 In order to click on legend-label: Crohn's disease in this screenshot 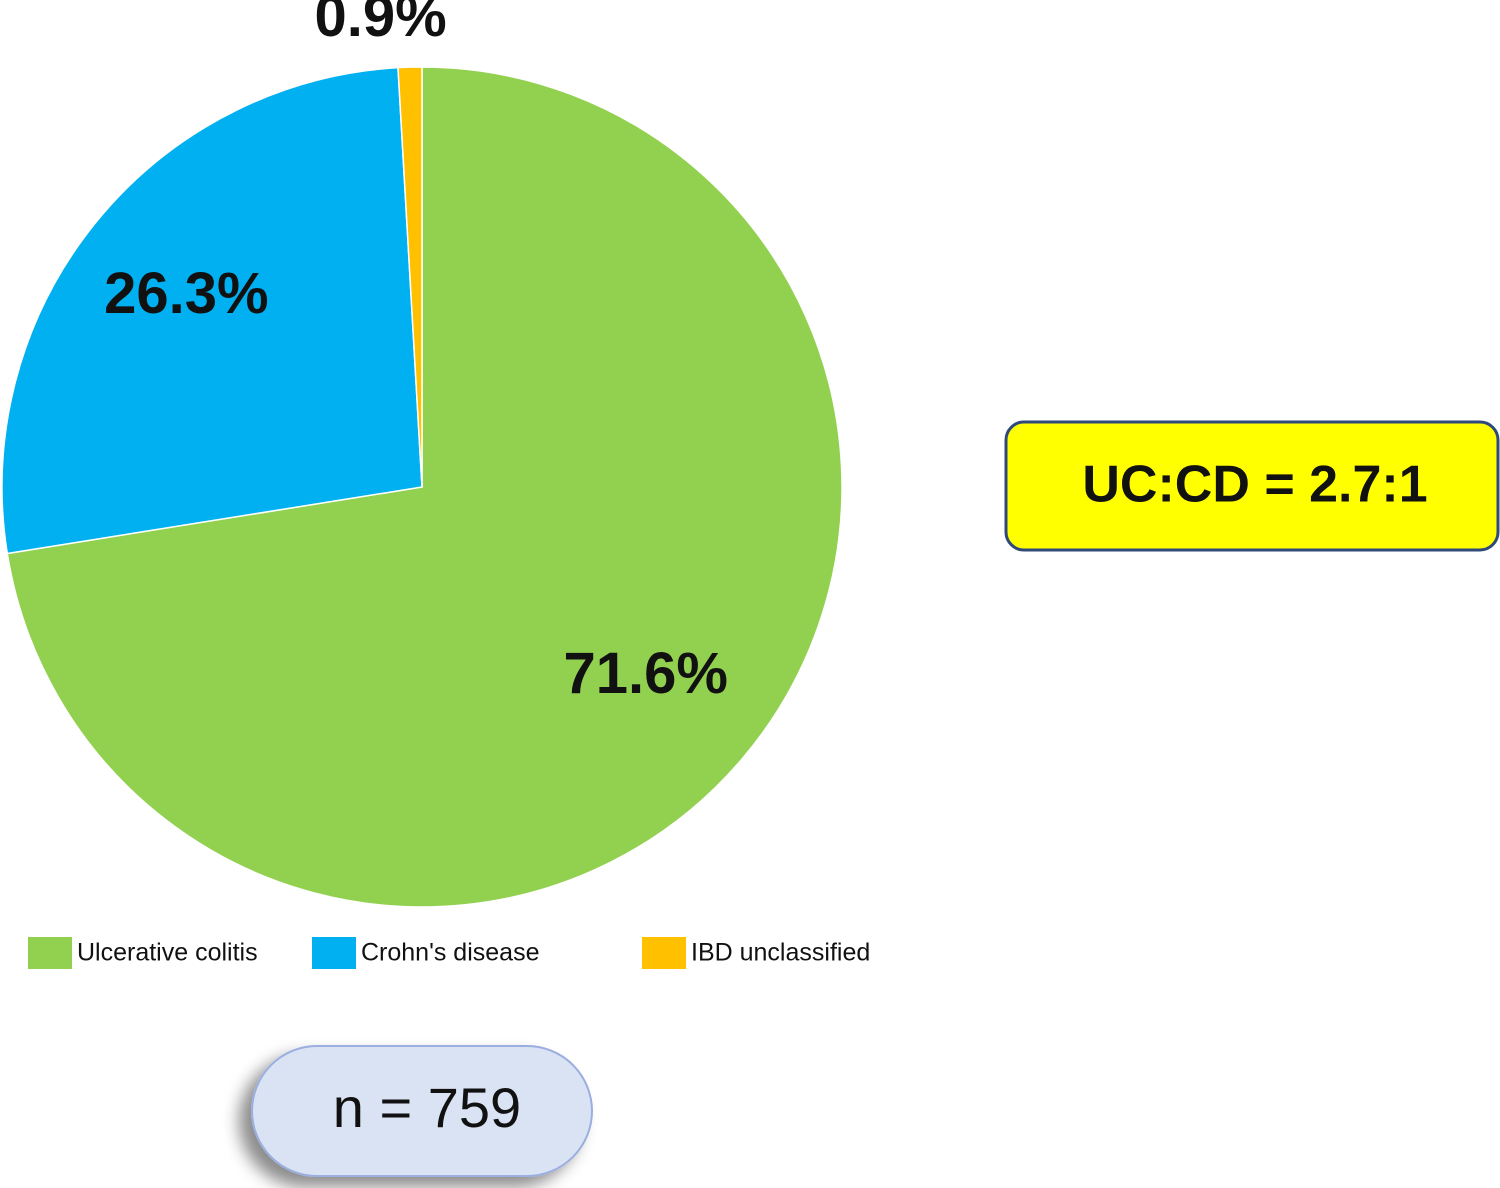, I will do `click(450, 953)`.